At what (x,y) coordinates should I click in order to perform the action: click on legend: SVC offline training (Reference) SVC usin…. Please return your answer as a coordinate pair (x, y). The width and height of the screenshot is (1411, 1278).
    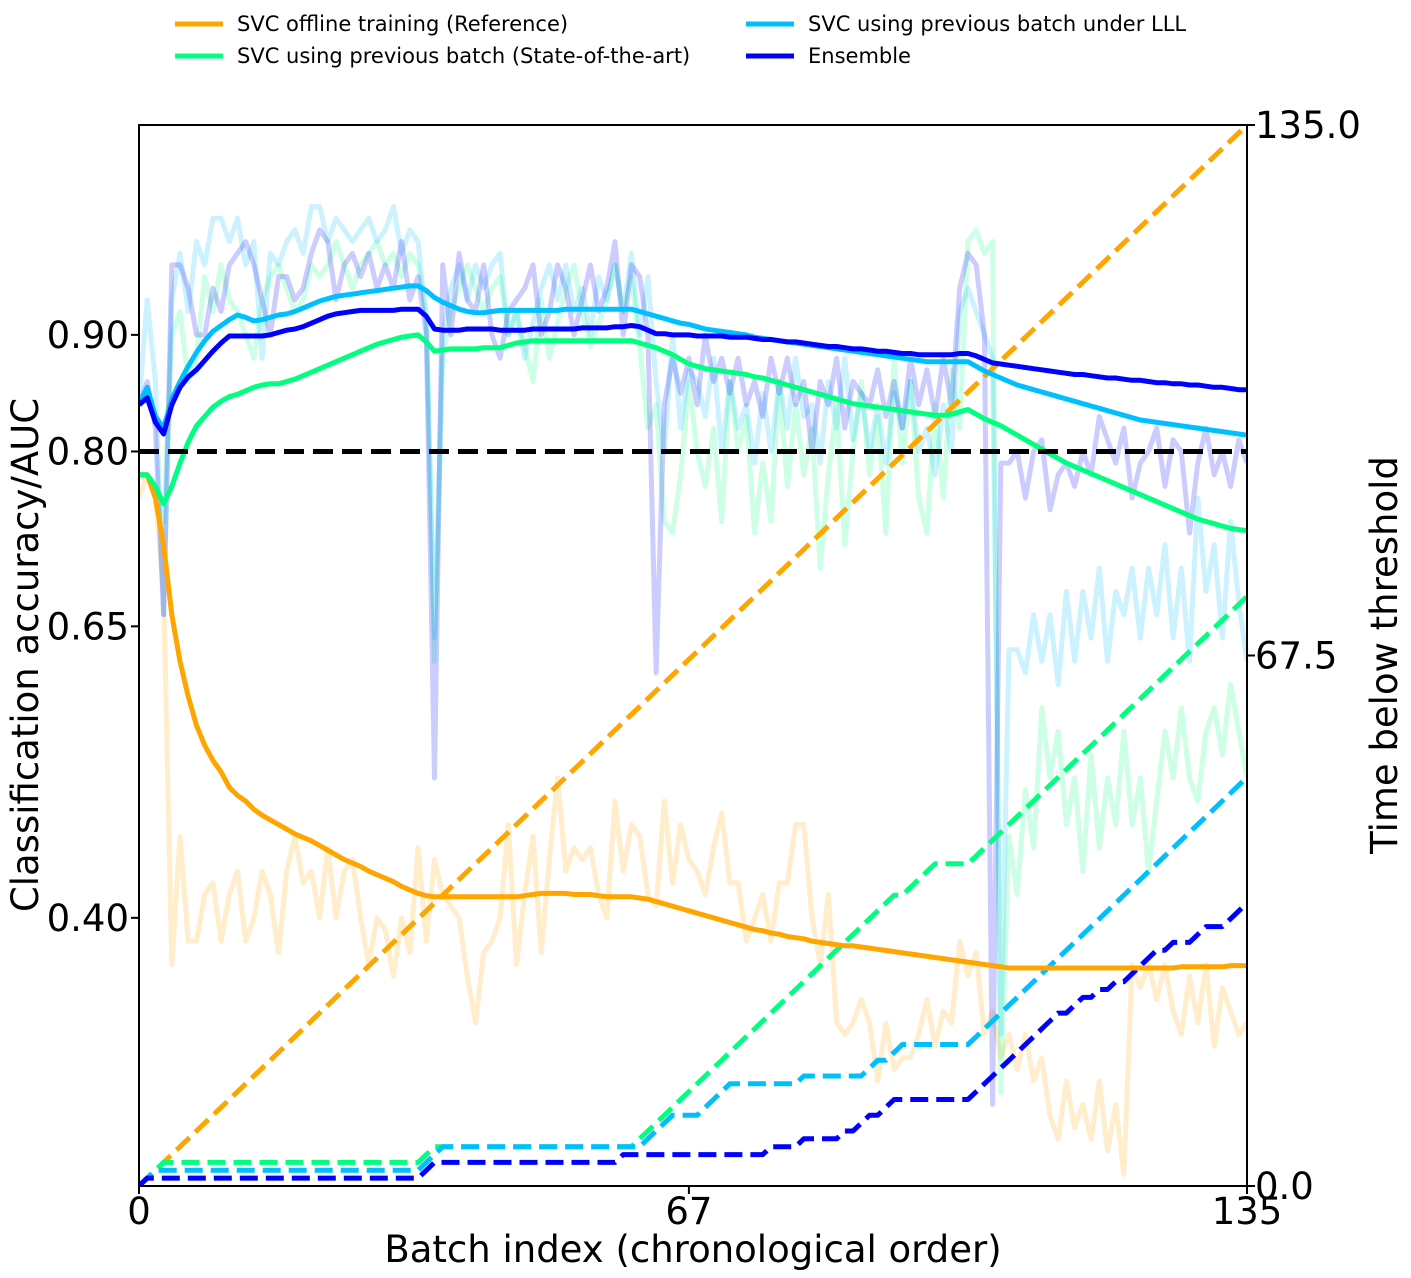
    Looking at the image, I should click on (680, 40).